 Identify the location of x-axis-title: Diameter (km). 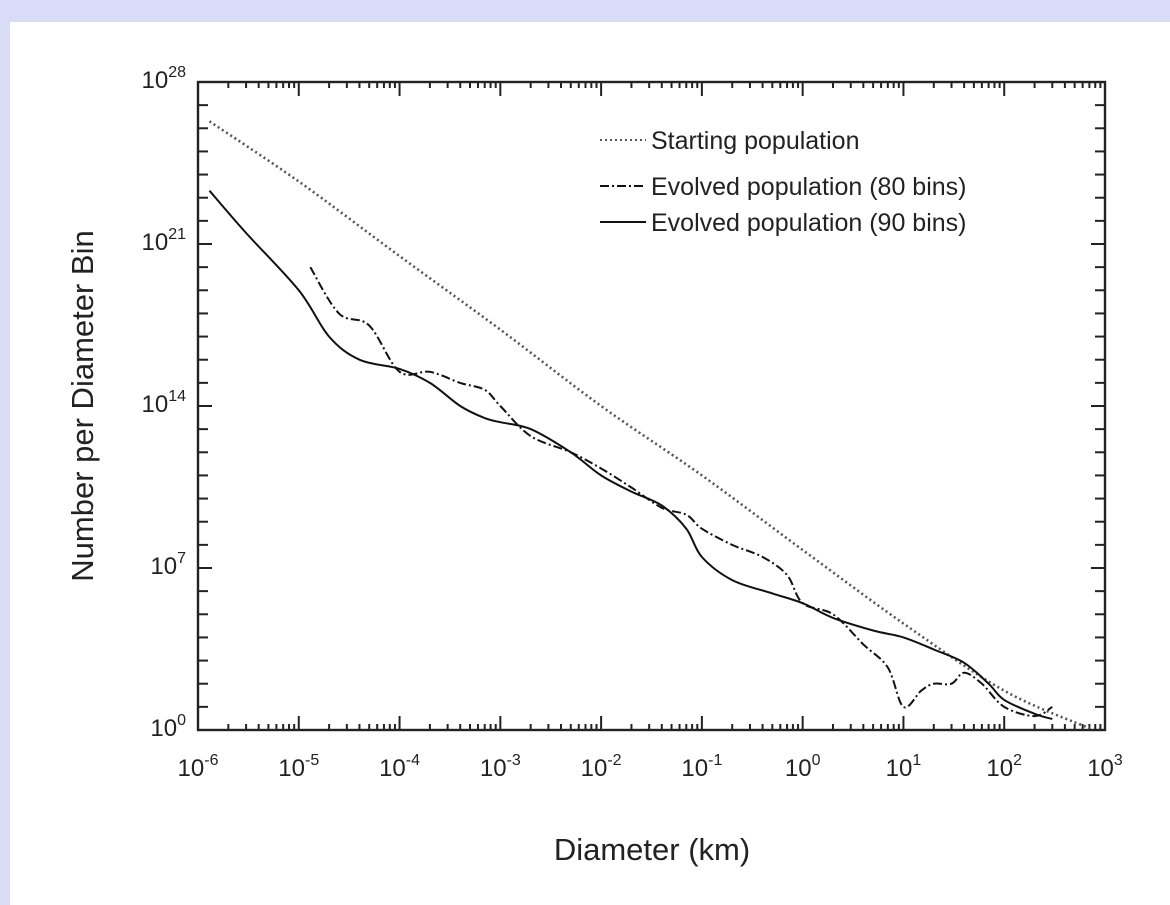
(652, 849).